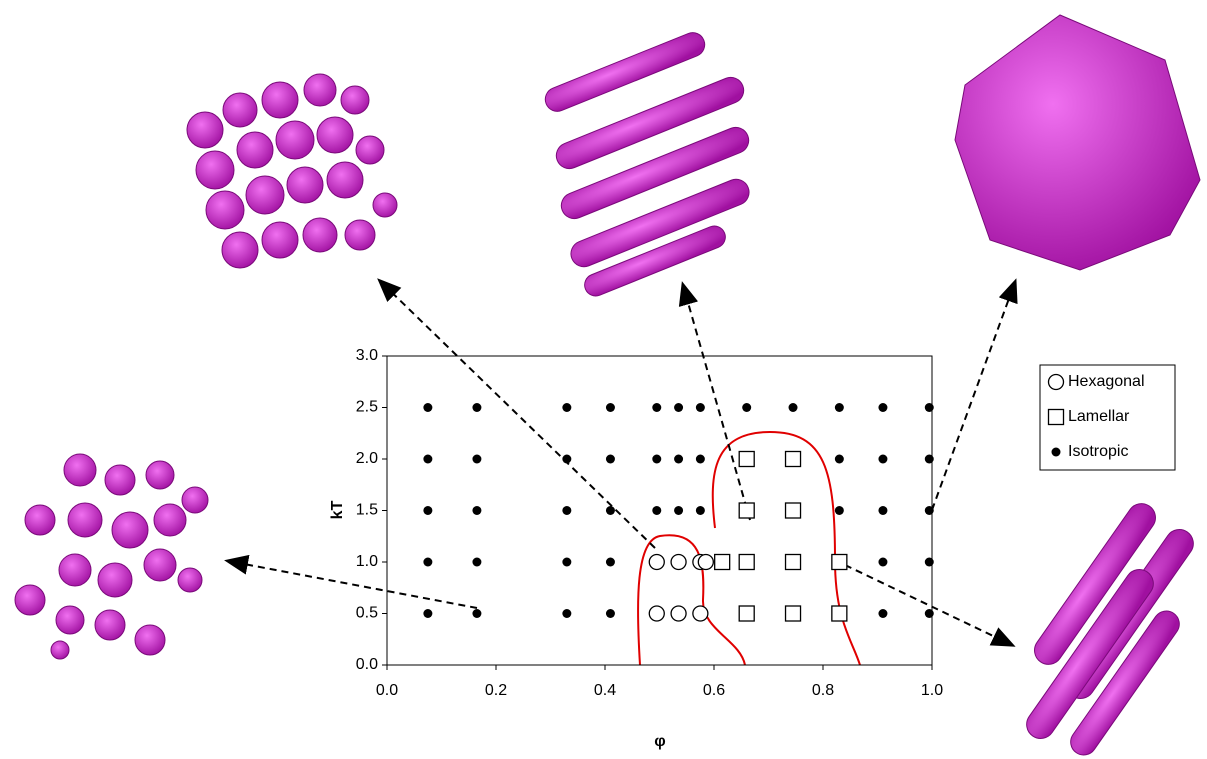  I want to click on hexagonal-boundary, so click(691, 600).